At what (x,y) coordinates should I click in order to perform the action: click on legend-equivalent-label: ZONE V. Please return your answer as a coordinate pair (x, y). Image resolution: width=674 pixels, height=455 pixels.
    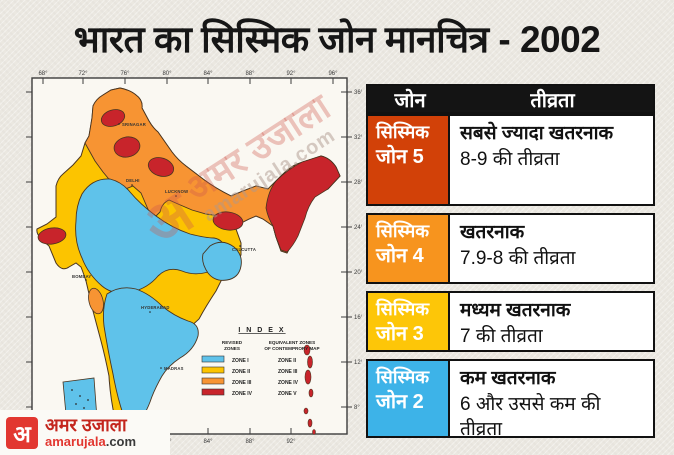
    Looking at the image, I should click on (287, 394).